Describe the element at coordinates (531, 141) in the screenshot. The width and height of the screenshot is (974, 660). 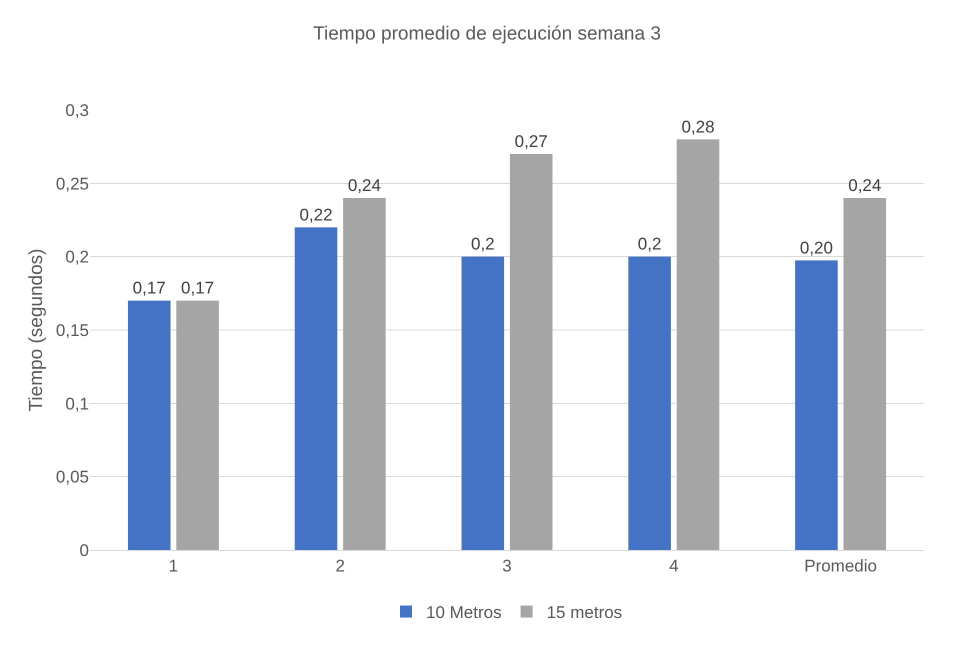
I see `data-label: 0,27` at that location.